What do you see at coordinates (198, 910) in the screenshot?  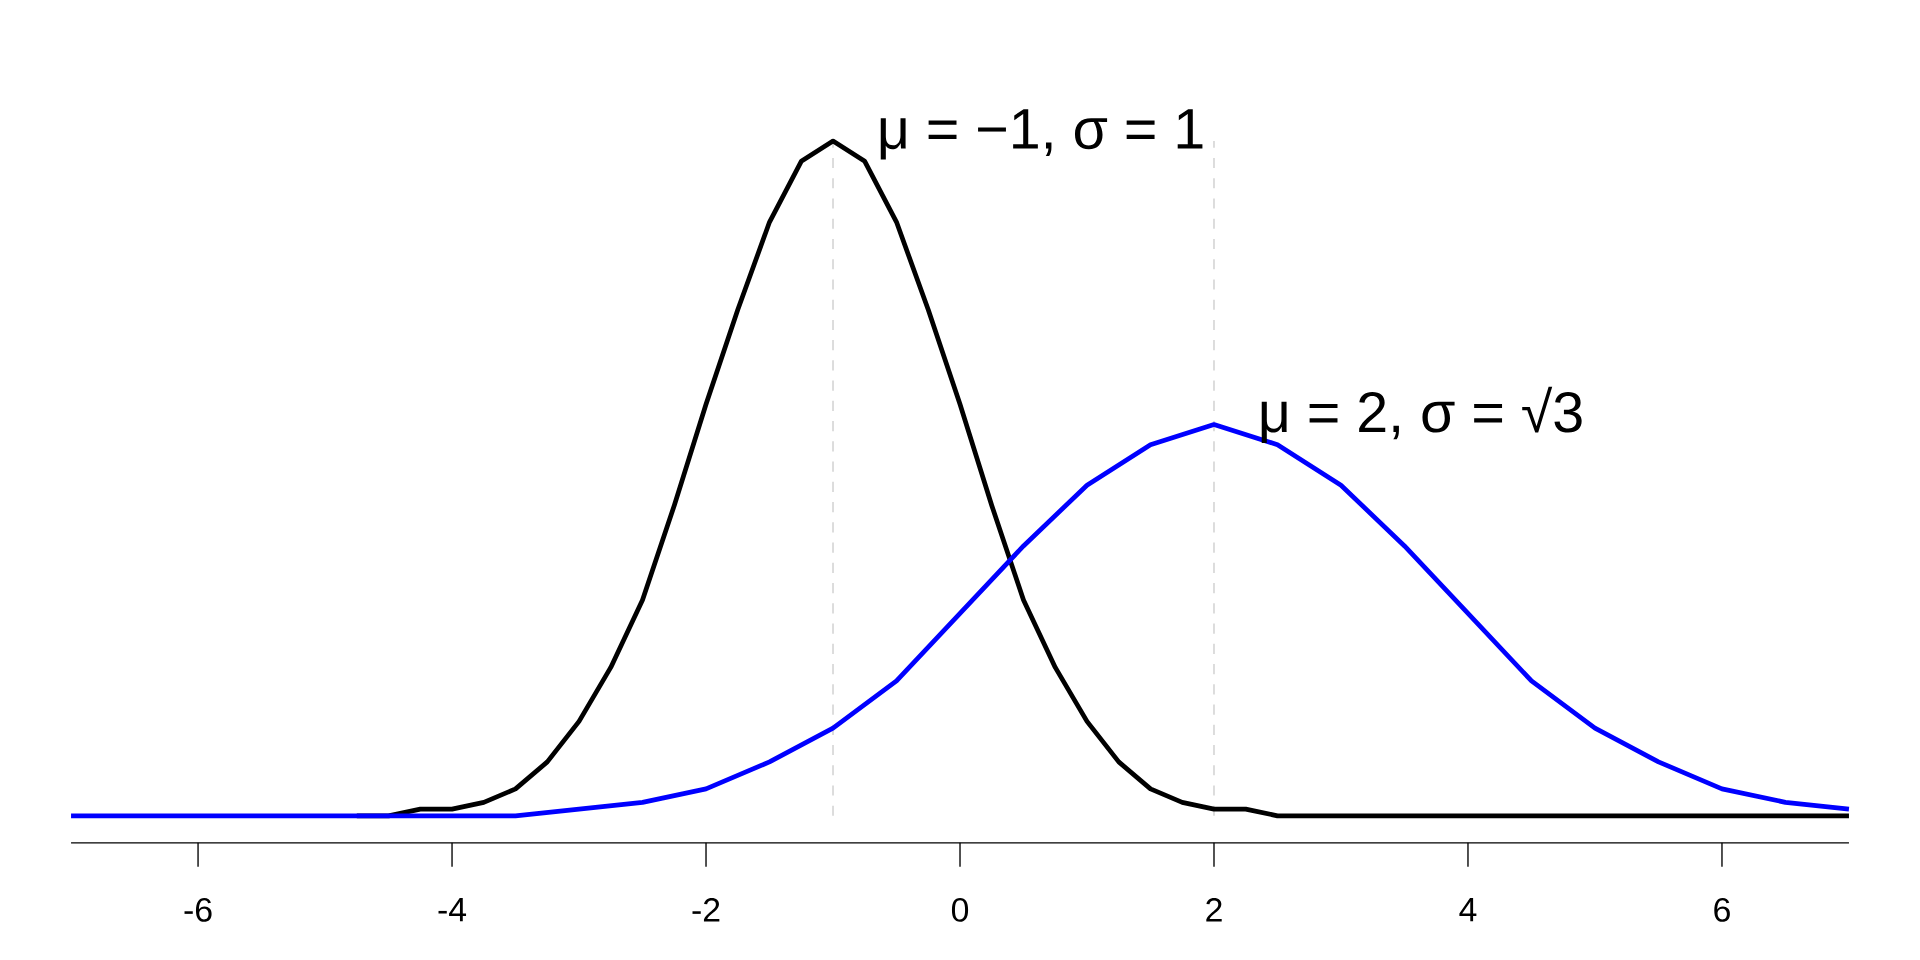 I see `x-tick-label: -6` at bounding box center [198, 910].